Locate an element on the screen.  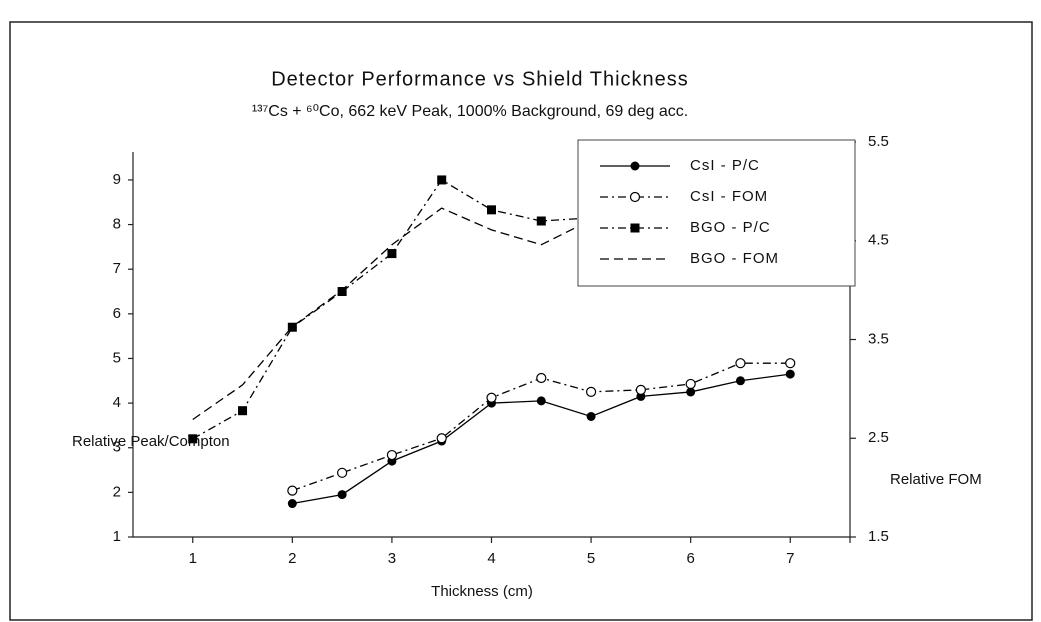
y-tick-label: 3 is located at coordinates (117, 447).